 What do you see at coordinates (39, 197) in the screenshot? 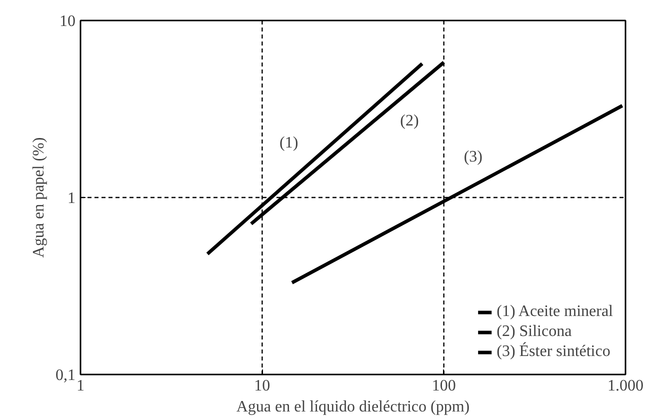
I see `y-axis-title: Agua en papel (%)` at bounding box center [39, 197].